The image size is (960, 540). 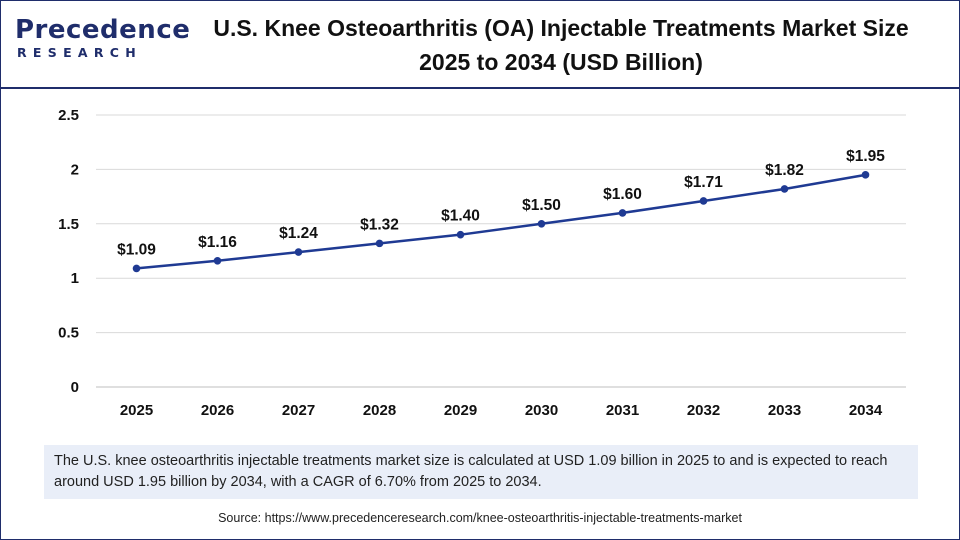 I want to click on data-label: $1.71, so click(x=703, y=182).